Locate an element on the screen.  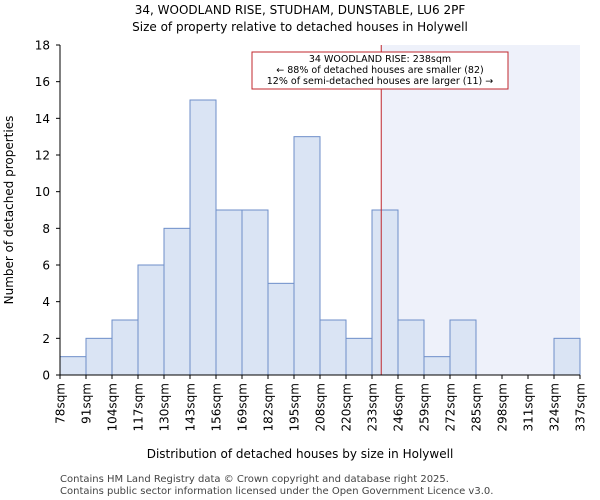
bar-130sqm is located at coordinates (177, 301).